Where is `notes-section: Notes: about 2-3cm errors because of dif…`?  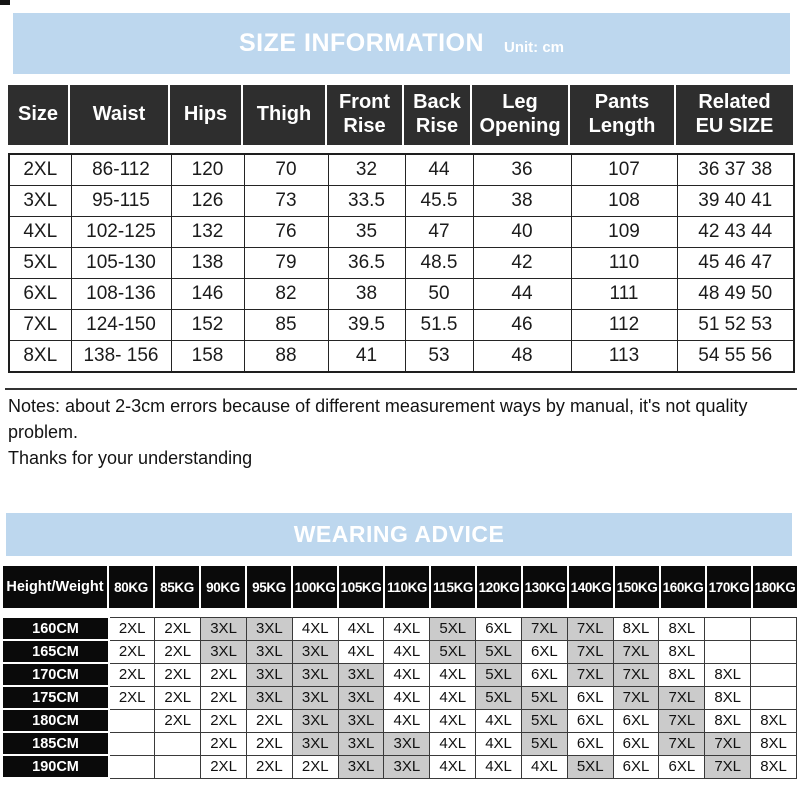 notes-section: Notes: about 2-3cm errors because of dif… is located at coordinates (400, 432).